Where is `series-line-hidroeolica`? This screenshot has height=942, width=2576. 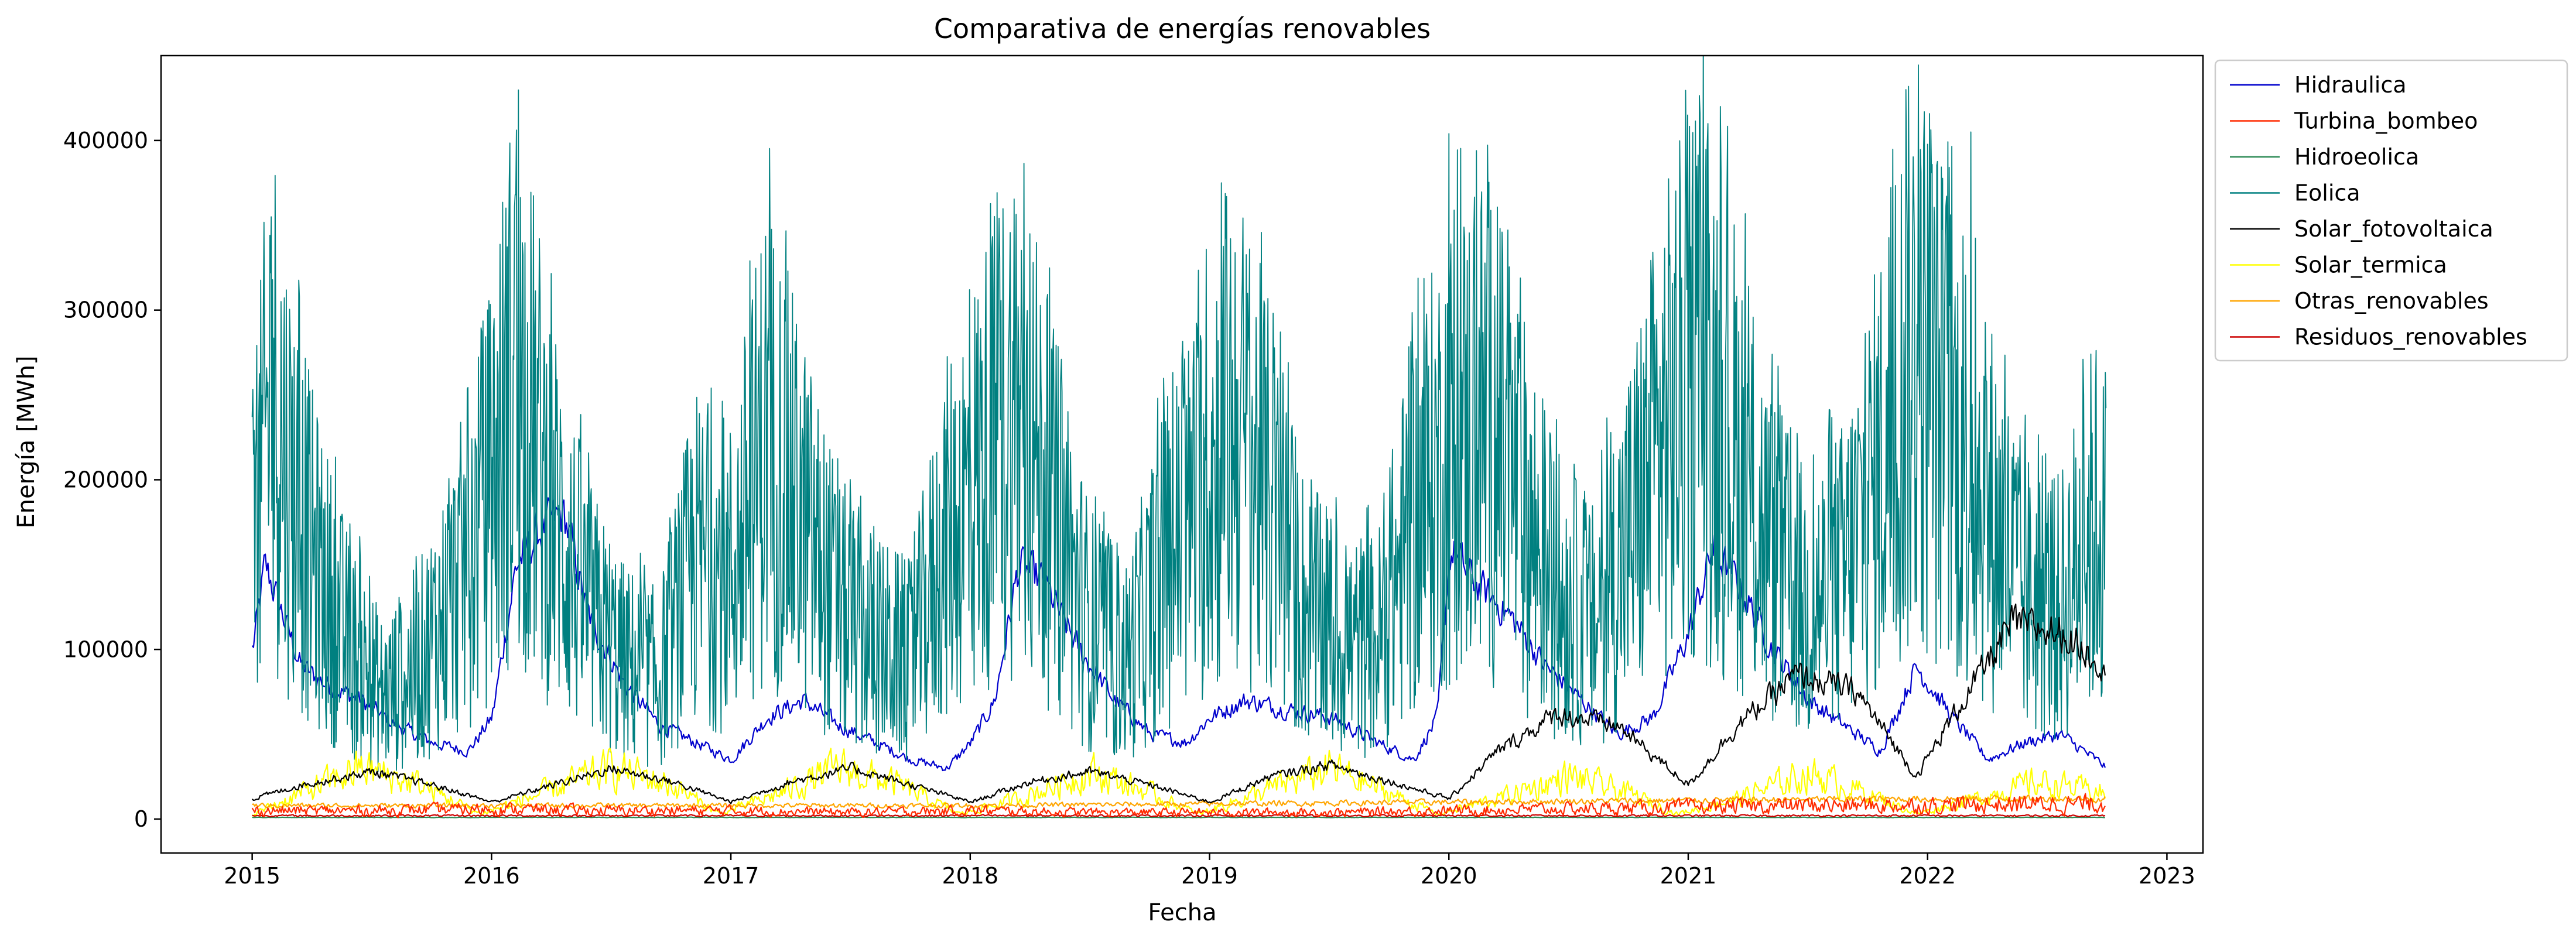
series-line-hidroeolica is located at coordinates (1178, 817).